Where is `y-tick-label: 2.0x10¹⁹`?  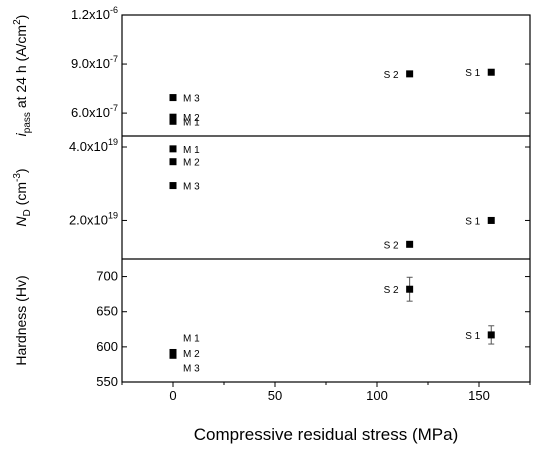
y-tick-label: 2.0x10¹⁹ is located at coordinates (93, 218).